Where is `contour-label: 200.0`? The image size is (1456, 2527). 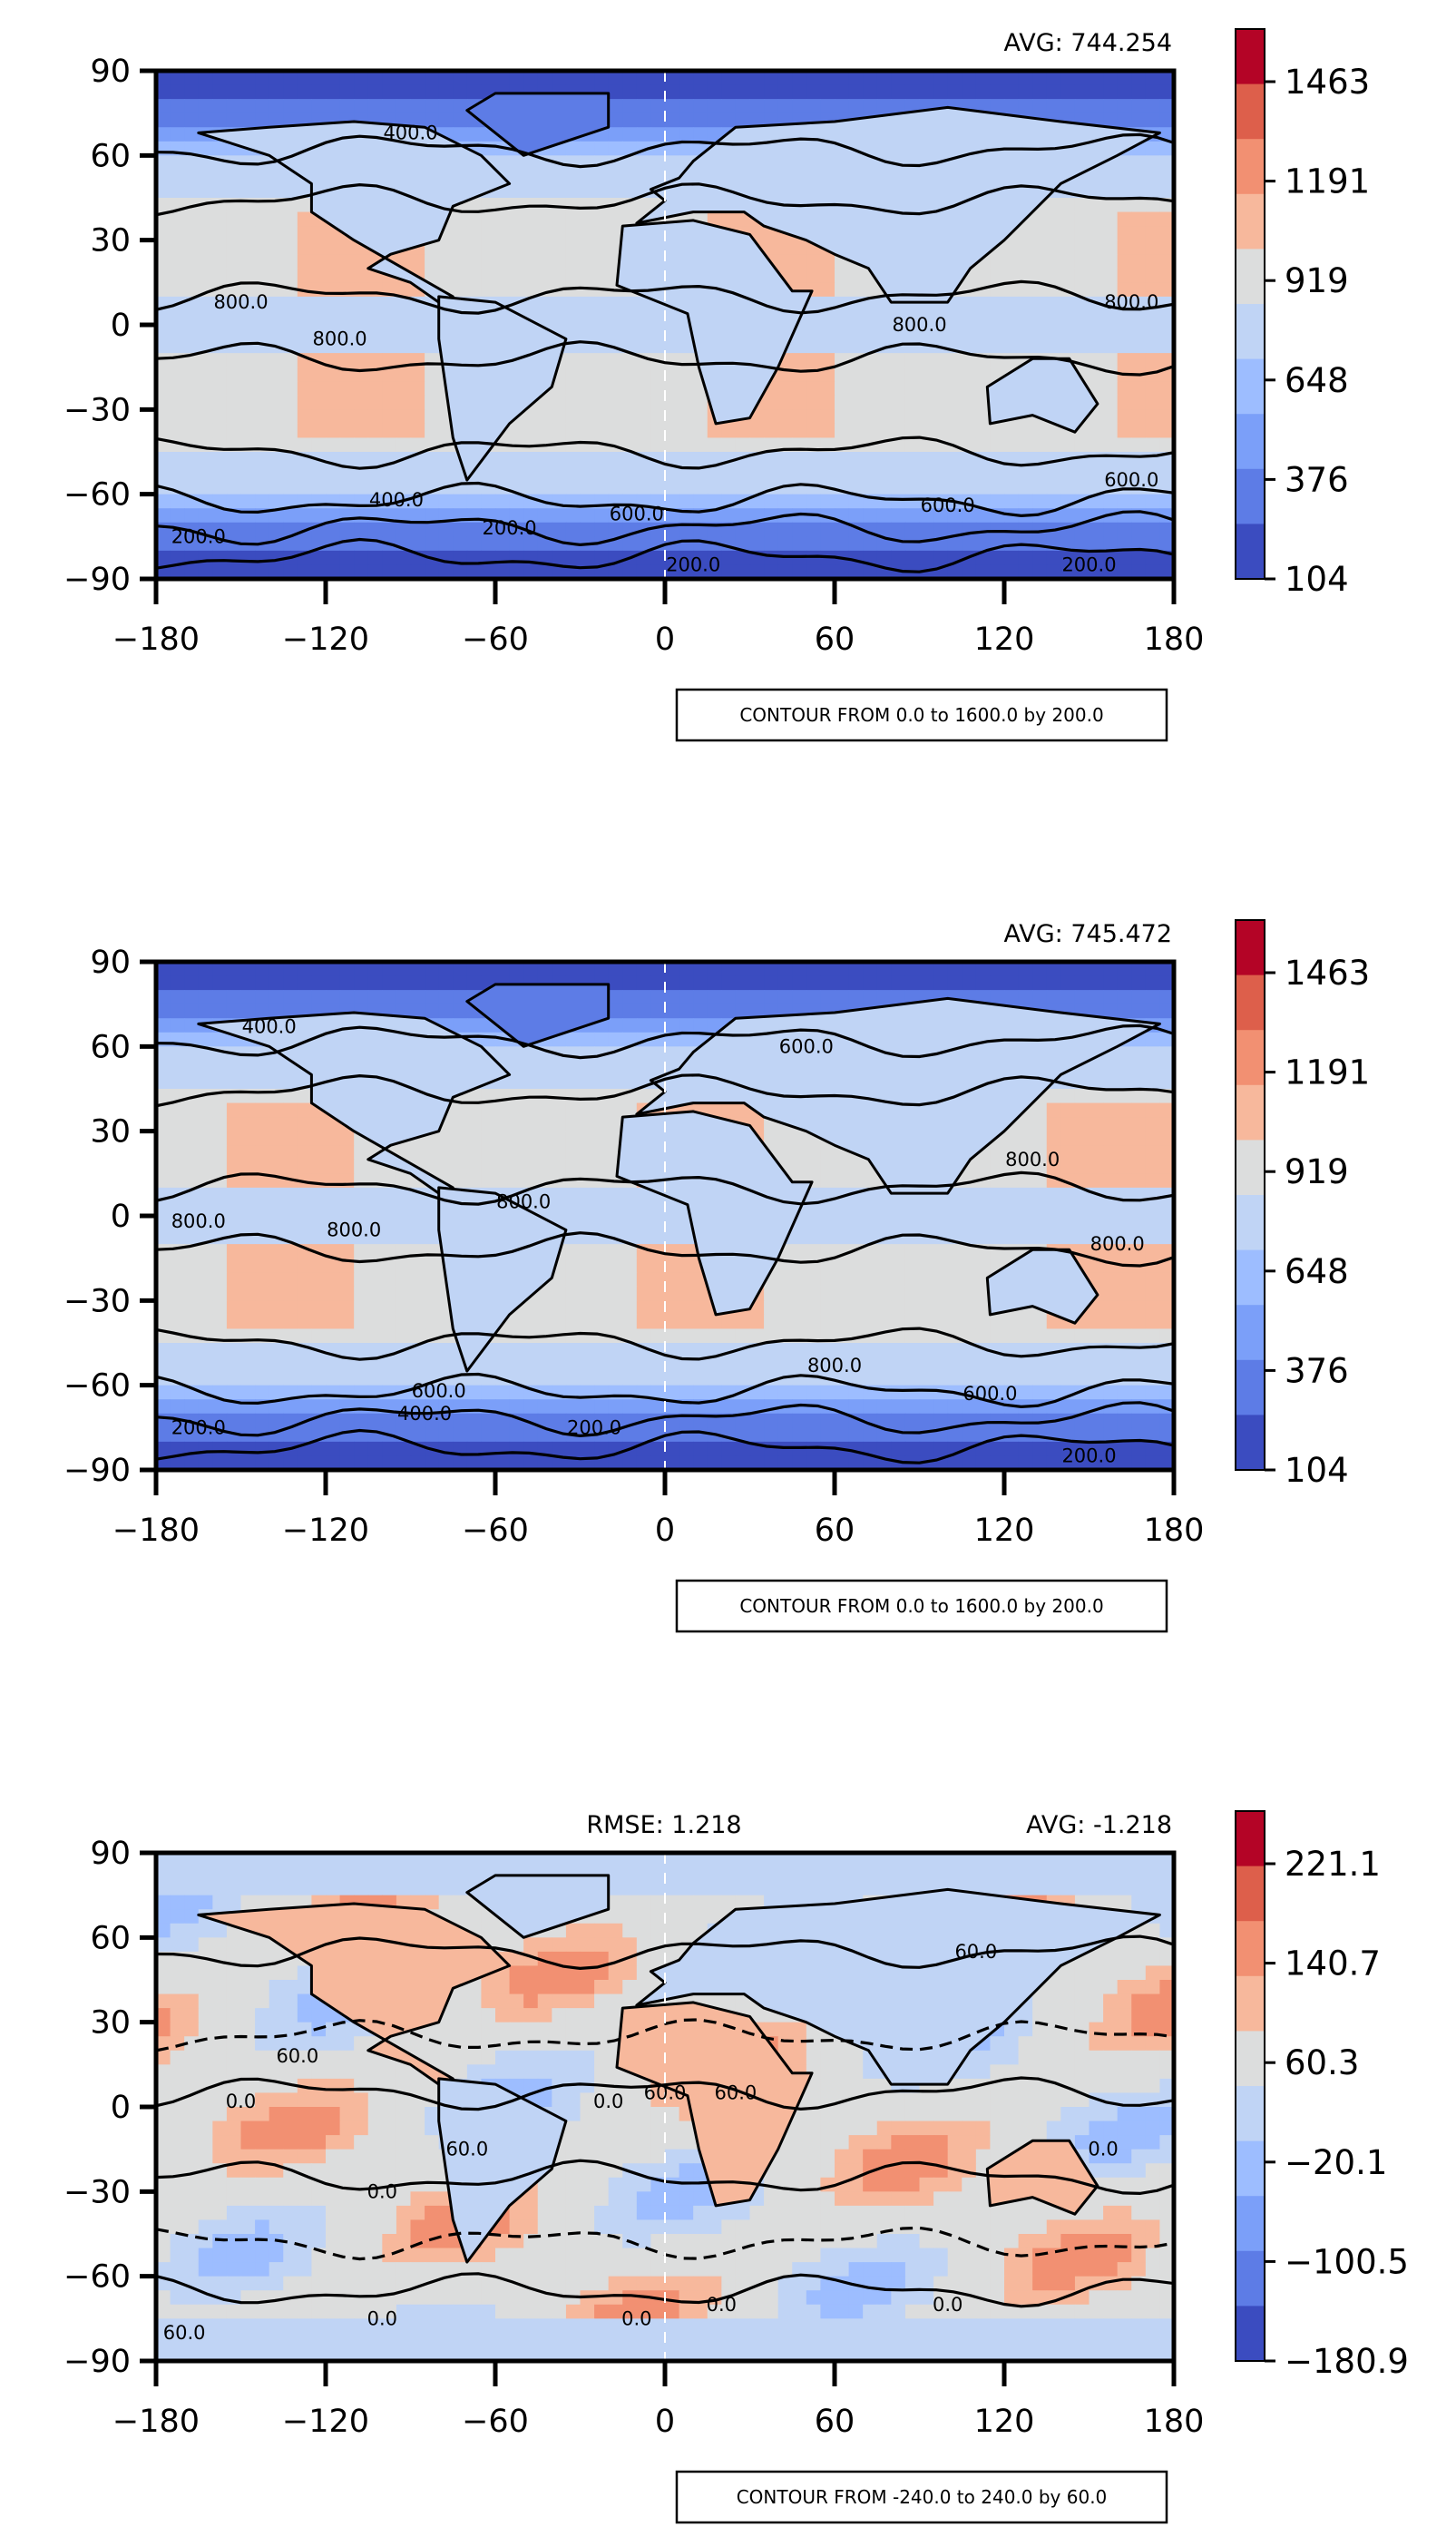
contour-label: 200.0 is located at coordinates (1088, 564).